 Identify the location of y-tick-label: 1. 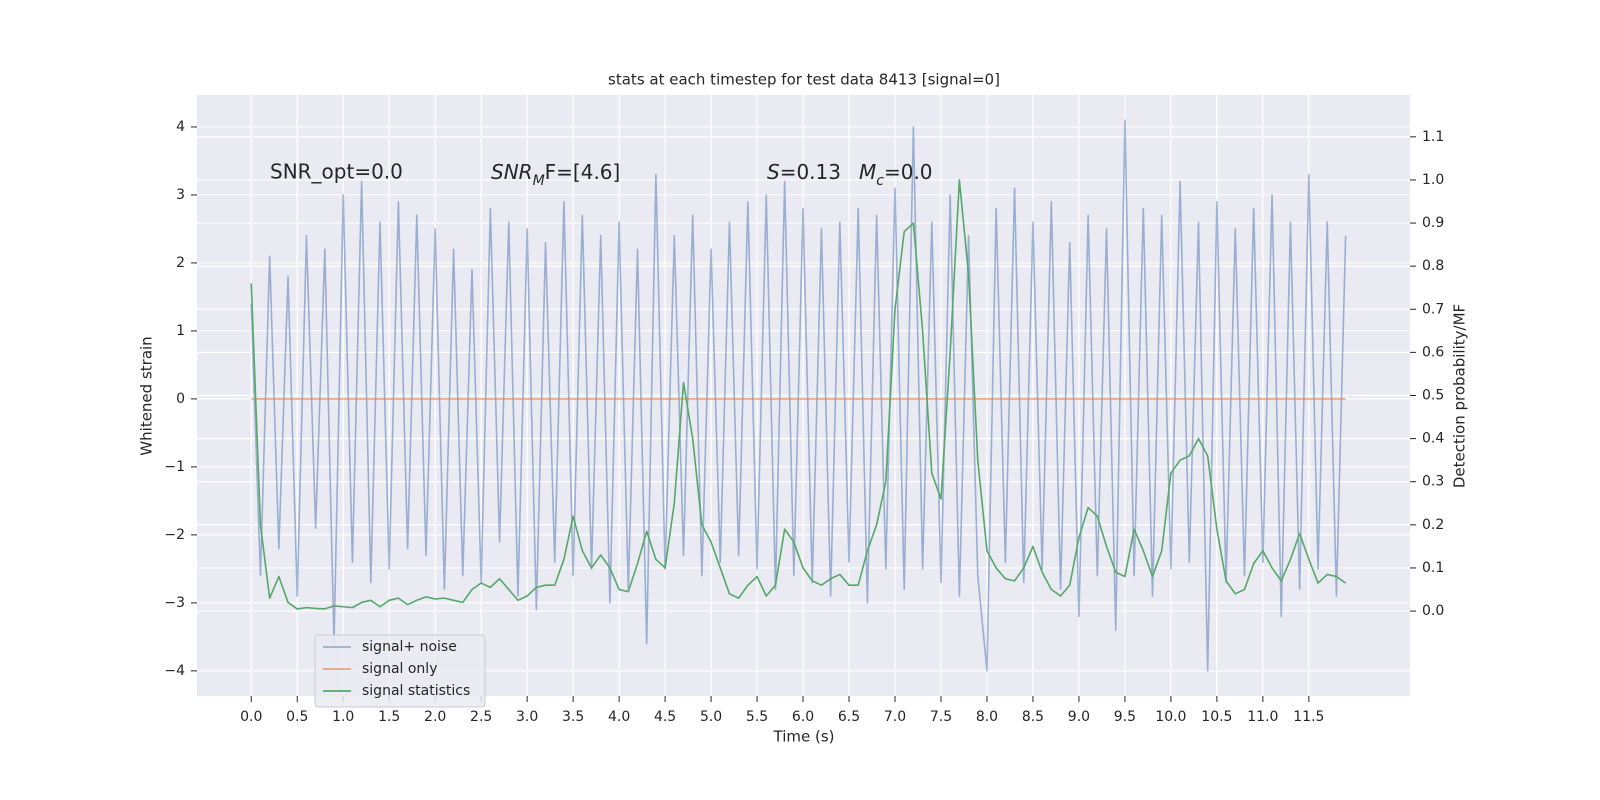
(180, 331).